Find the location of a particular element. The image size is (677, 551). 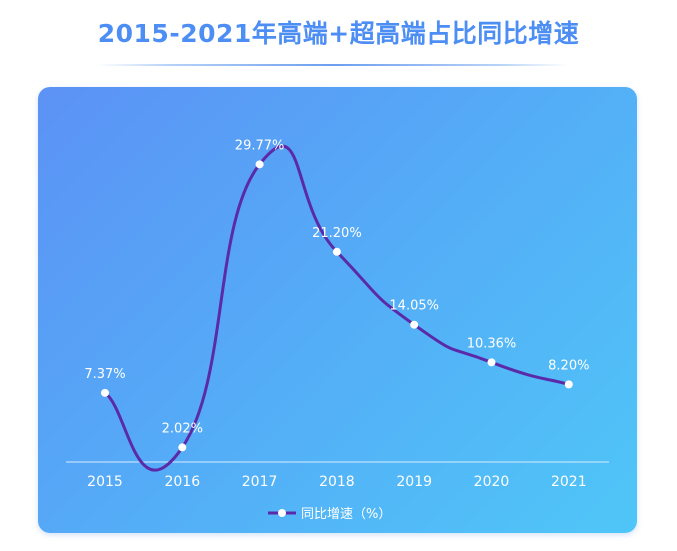

title-underline is located at coordinates (333, 65).